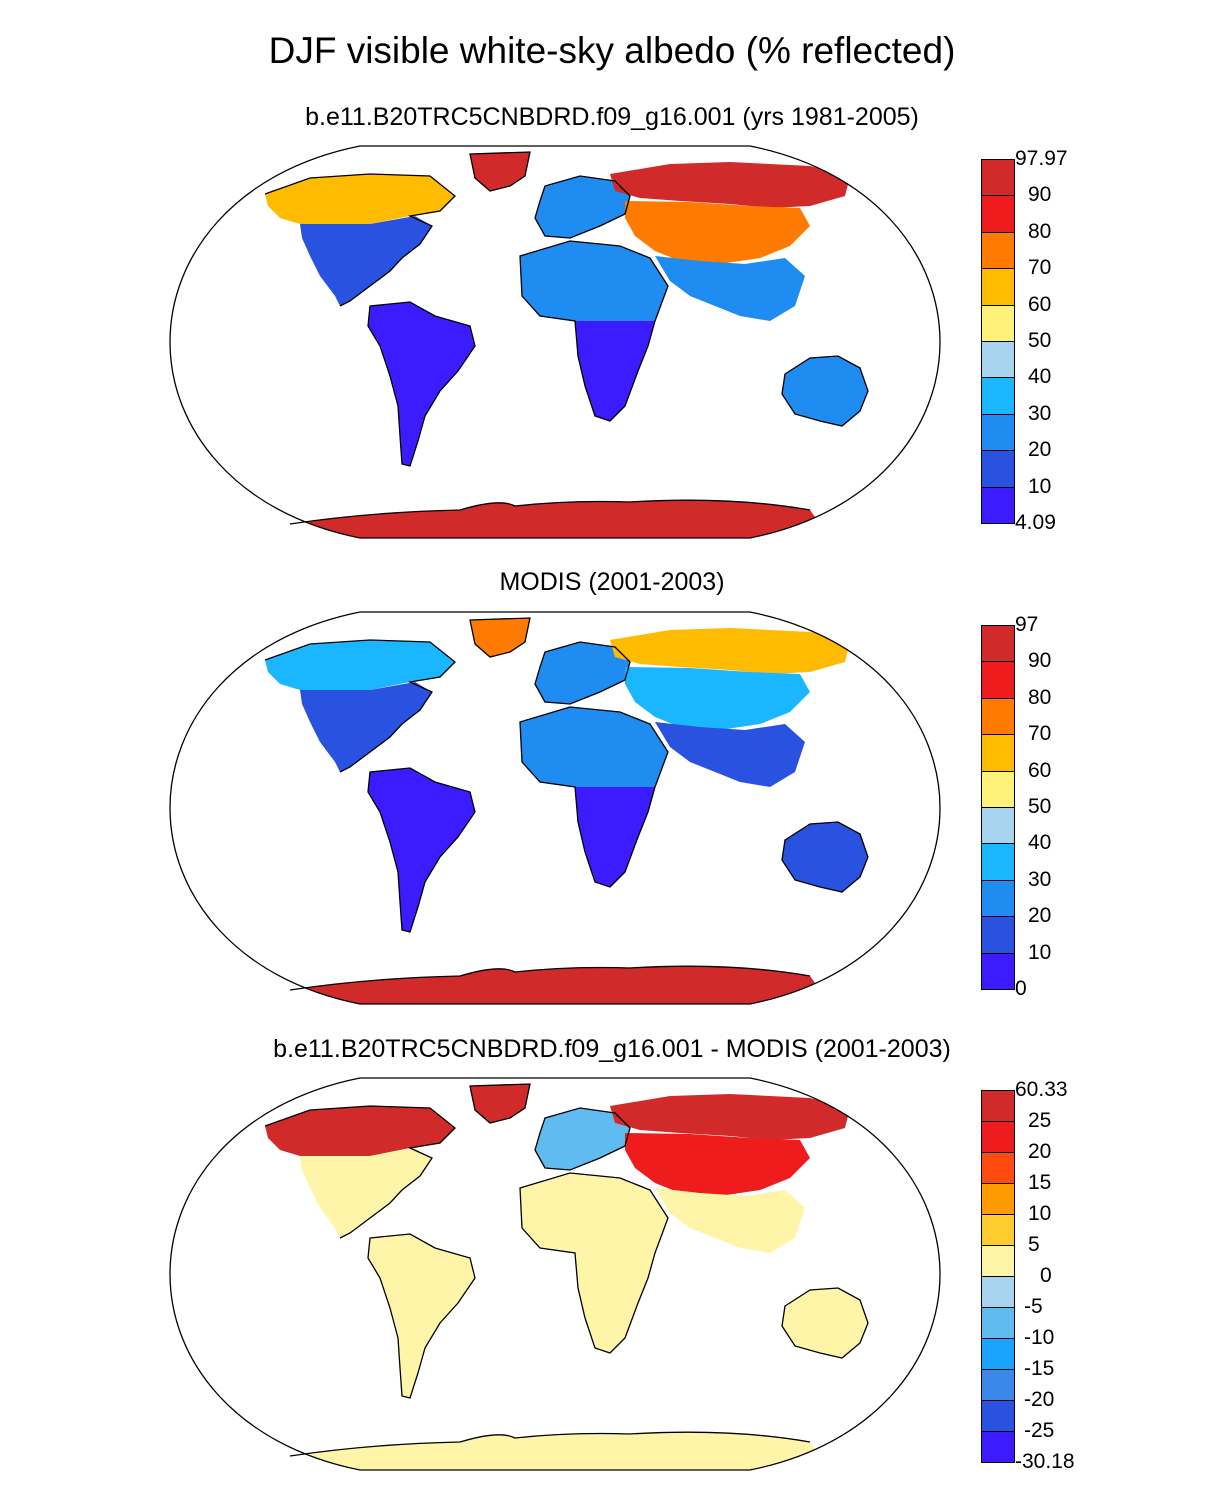 The width and height of the screenshot is (1224, 1488). I want to click on colorbar-label: 25, so click(1040, 1120).